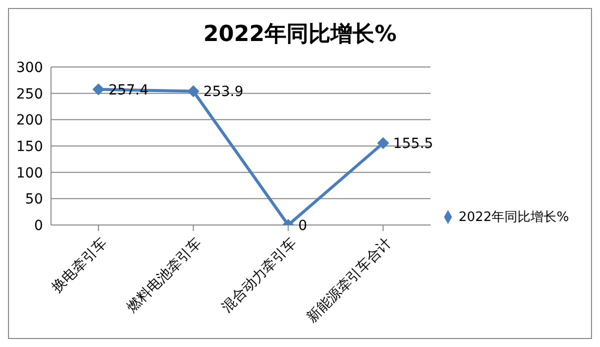  Describe the element at coordinates (413, 144) in the screenshot. I see `data-label: 155.5` at that location.